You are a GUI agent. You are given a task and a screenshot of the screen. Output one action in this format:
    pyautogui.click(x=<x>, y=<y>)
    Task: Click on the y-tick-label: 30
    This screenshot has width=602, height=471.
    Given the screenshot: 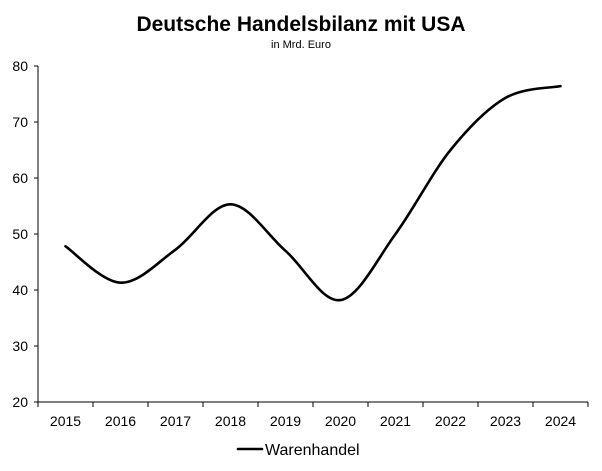 What is the action you would take?
    pyautogui.click(x=20, y=346)
    